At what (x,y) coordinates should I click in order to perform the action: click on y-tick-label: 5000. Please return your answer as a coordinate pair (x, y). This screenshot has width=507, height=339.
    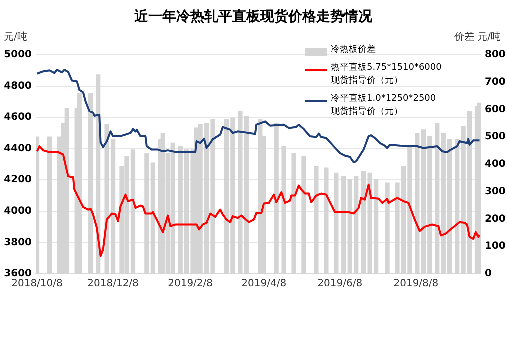
    Looking at the image, I should click on (18, 55).